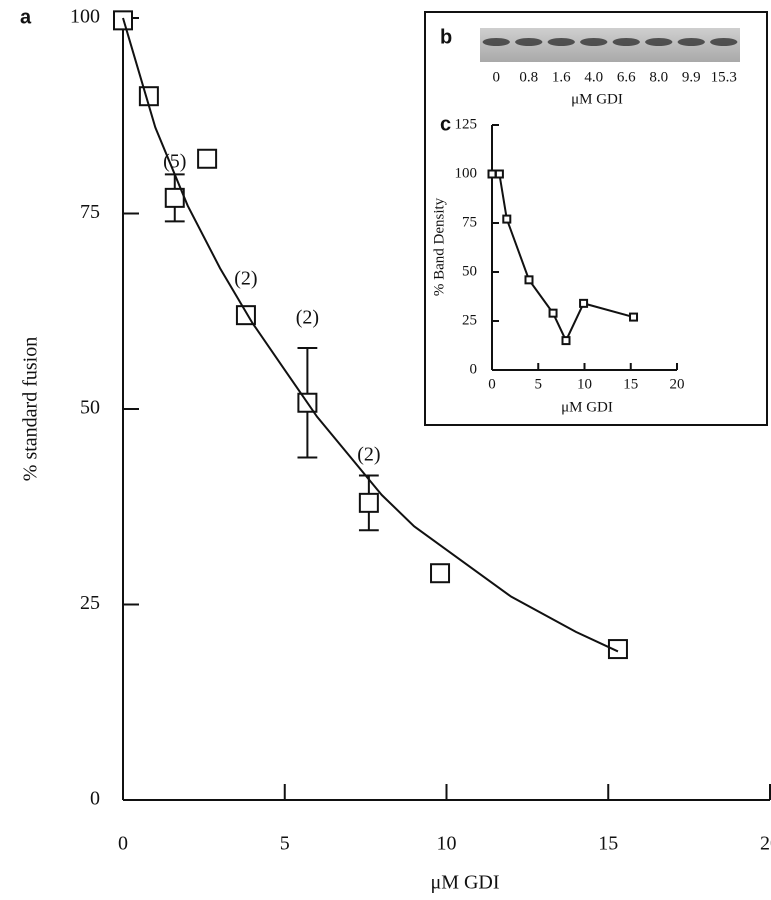 This screenshot has height=900, width=771. What do you see at coordinates (466, 124) in the screenshot?
I see `y-tick-label: 125` at bounding box center [466, 124].